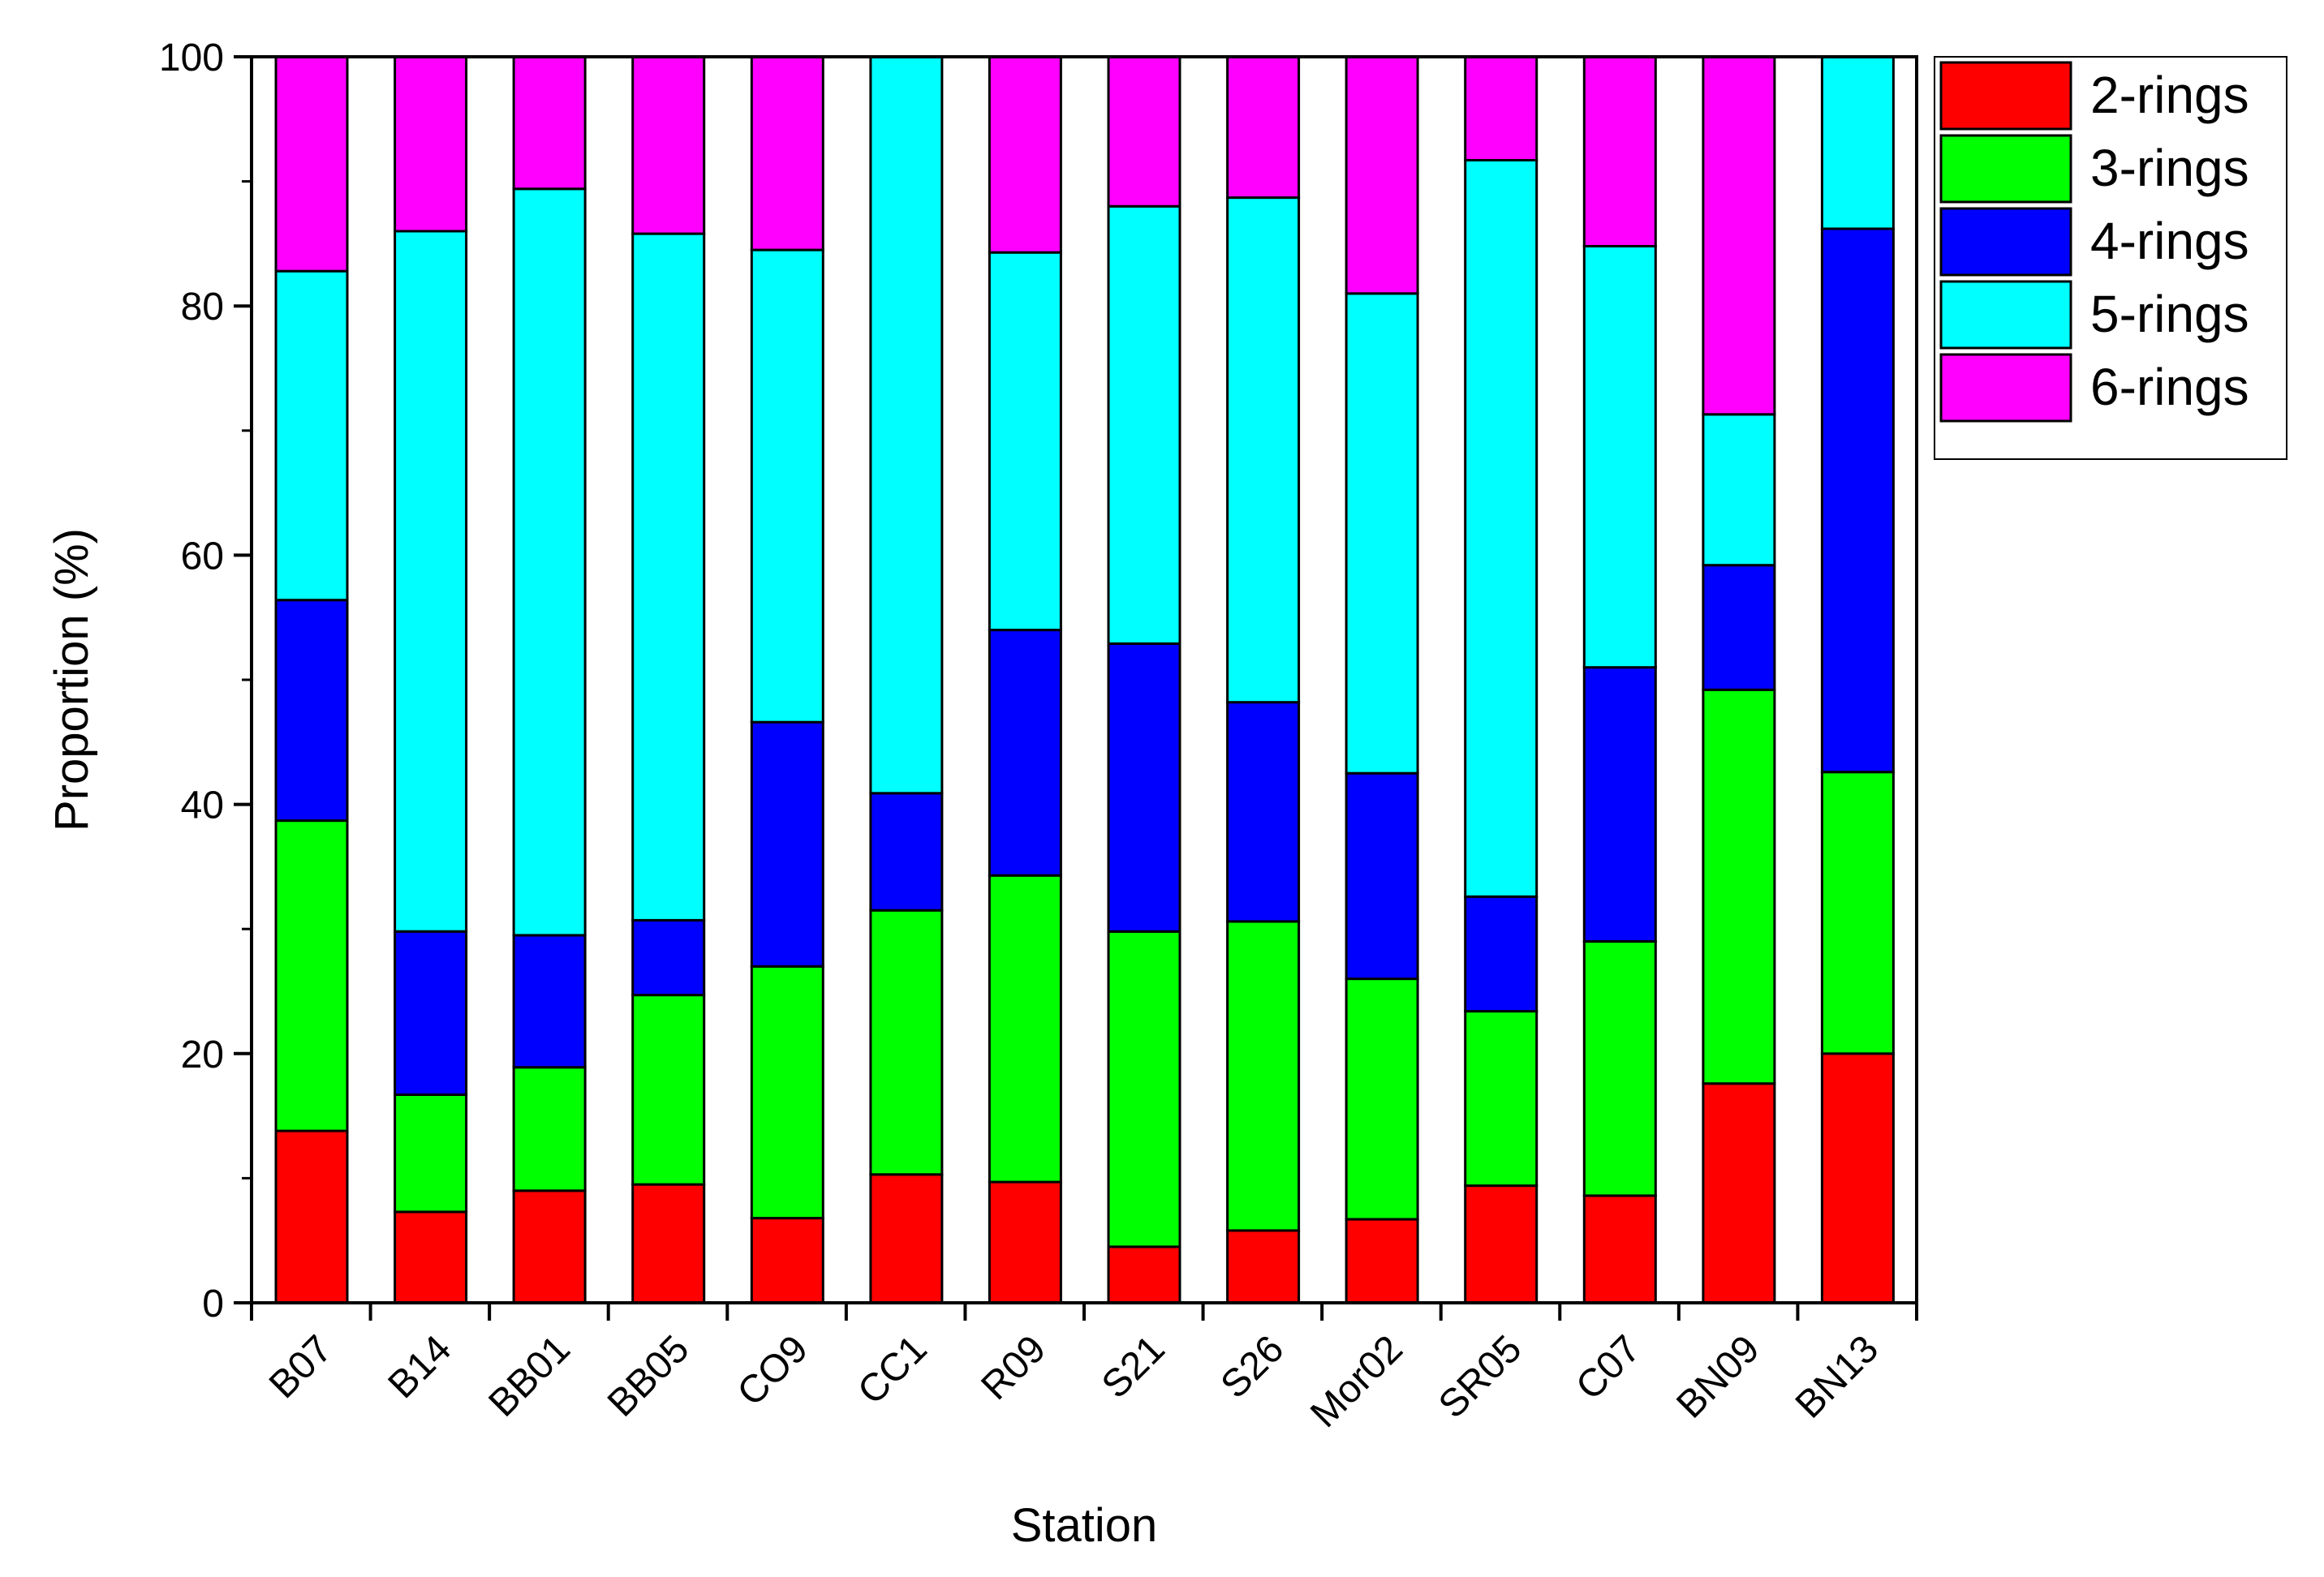 The image size is (2324, 1577). What do you see at coordinates (1739, 627) in the screenshot?
I see `bar-segment-bn09-4-rings` at bounding box center [1739, 627].